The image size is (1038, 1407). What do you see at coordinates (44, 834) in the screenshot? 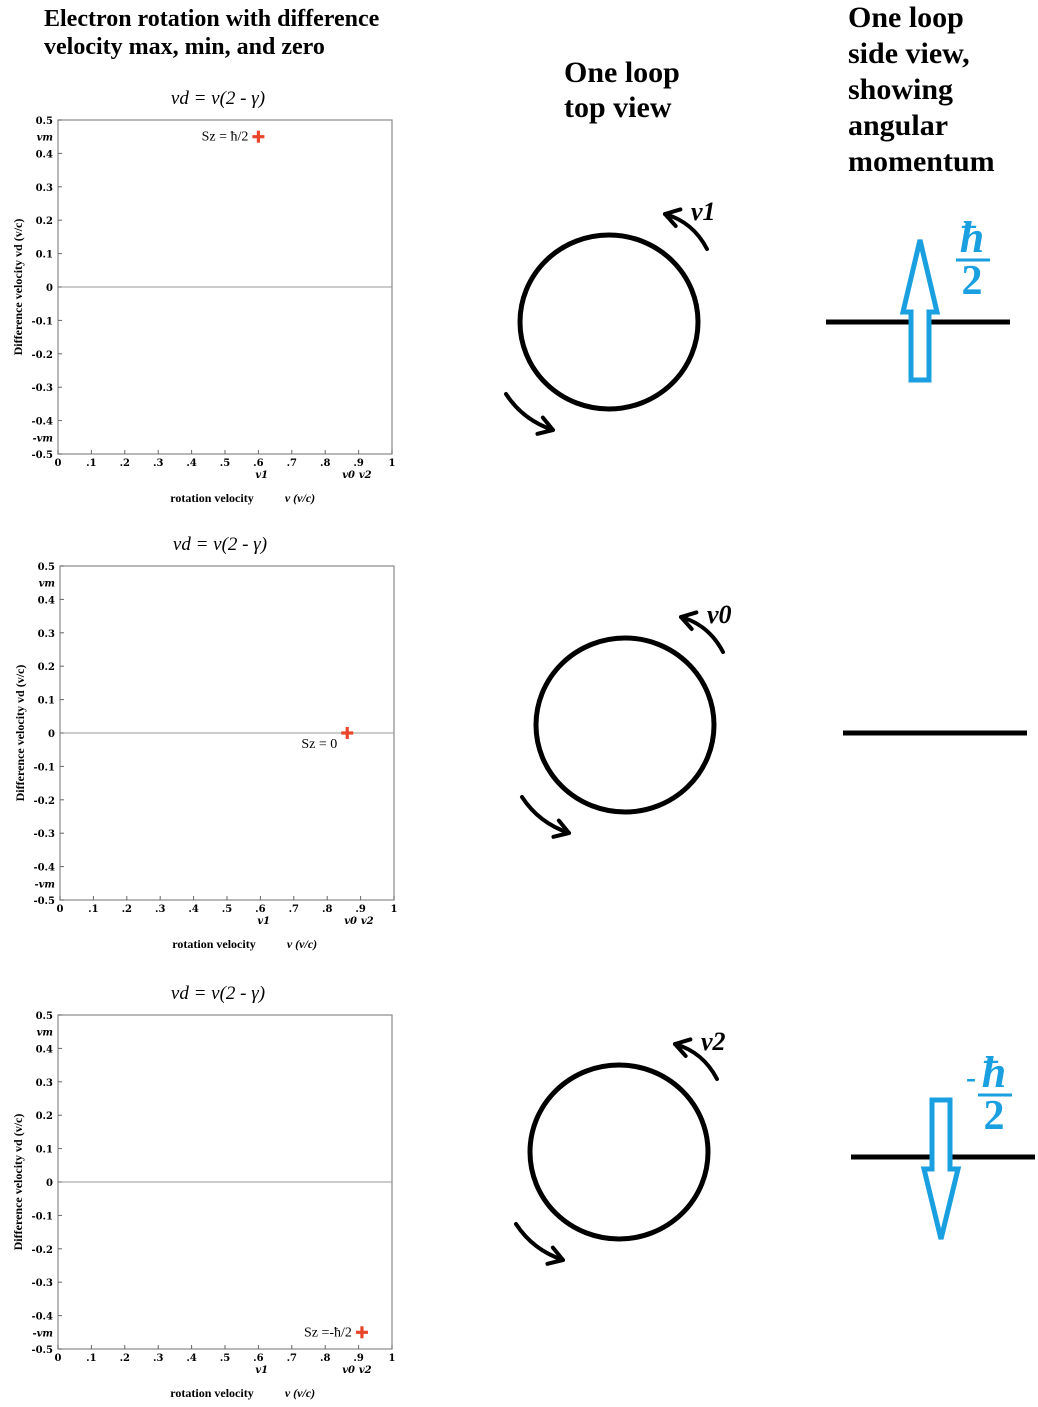
I see `y-tick-label: -0.3` at bounding box center [44, 834].